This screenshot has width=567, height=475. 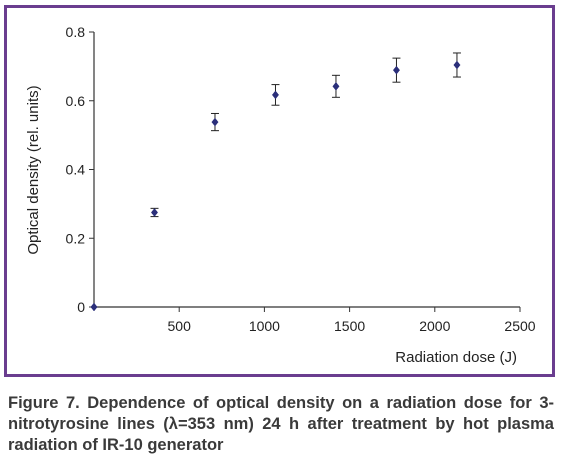 What do you see at coordinates (434, 326) in the screenshot?
I see `x-tick-label: 2000` at bounding box center [434, 326].